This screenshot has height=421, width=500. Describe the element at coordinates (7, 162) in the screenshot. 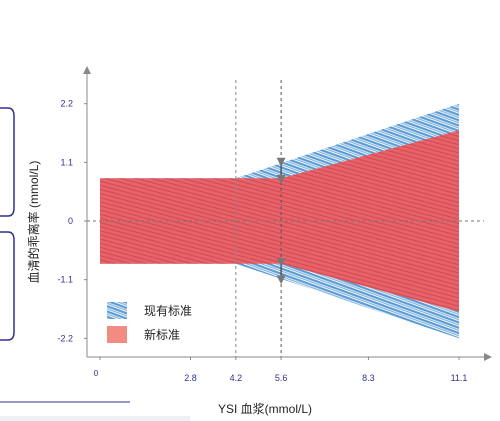

I see `left-bracket-top` at that location.